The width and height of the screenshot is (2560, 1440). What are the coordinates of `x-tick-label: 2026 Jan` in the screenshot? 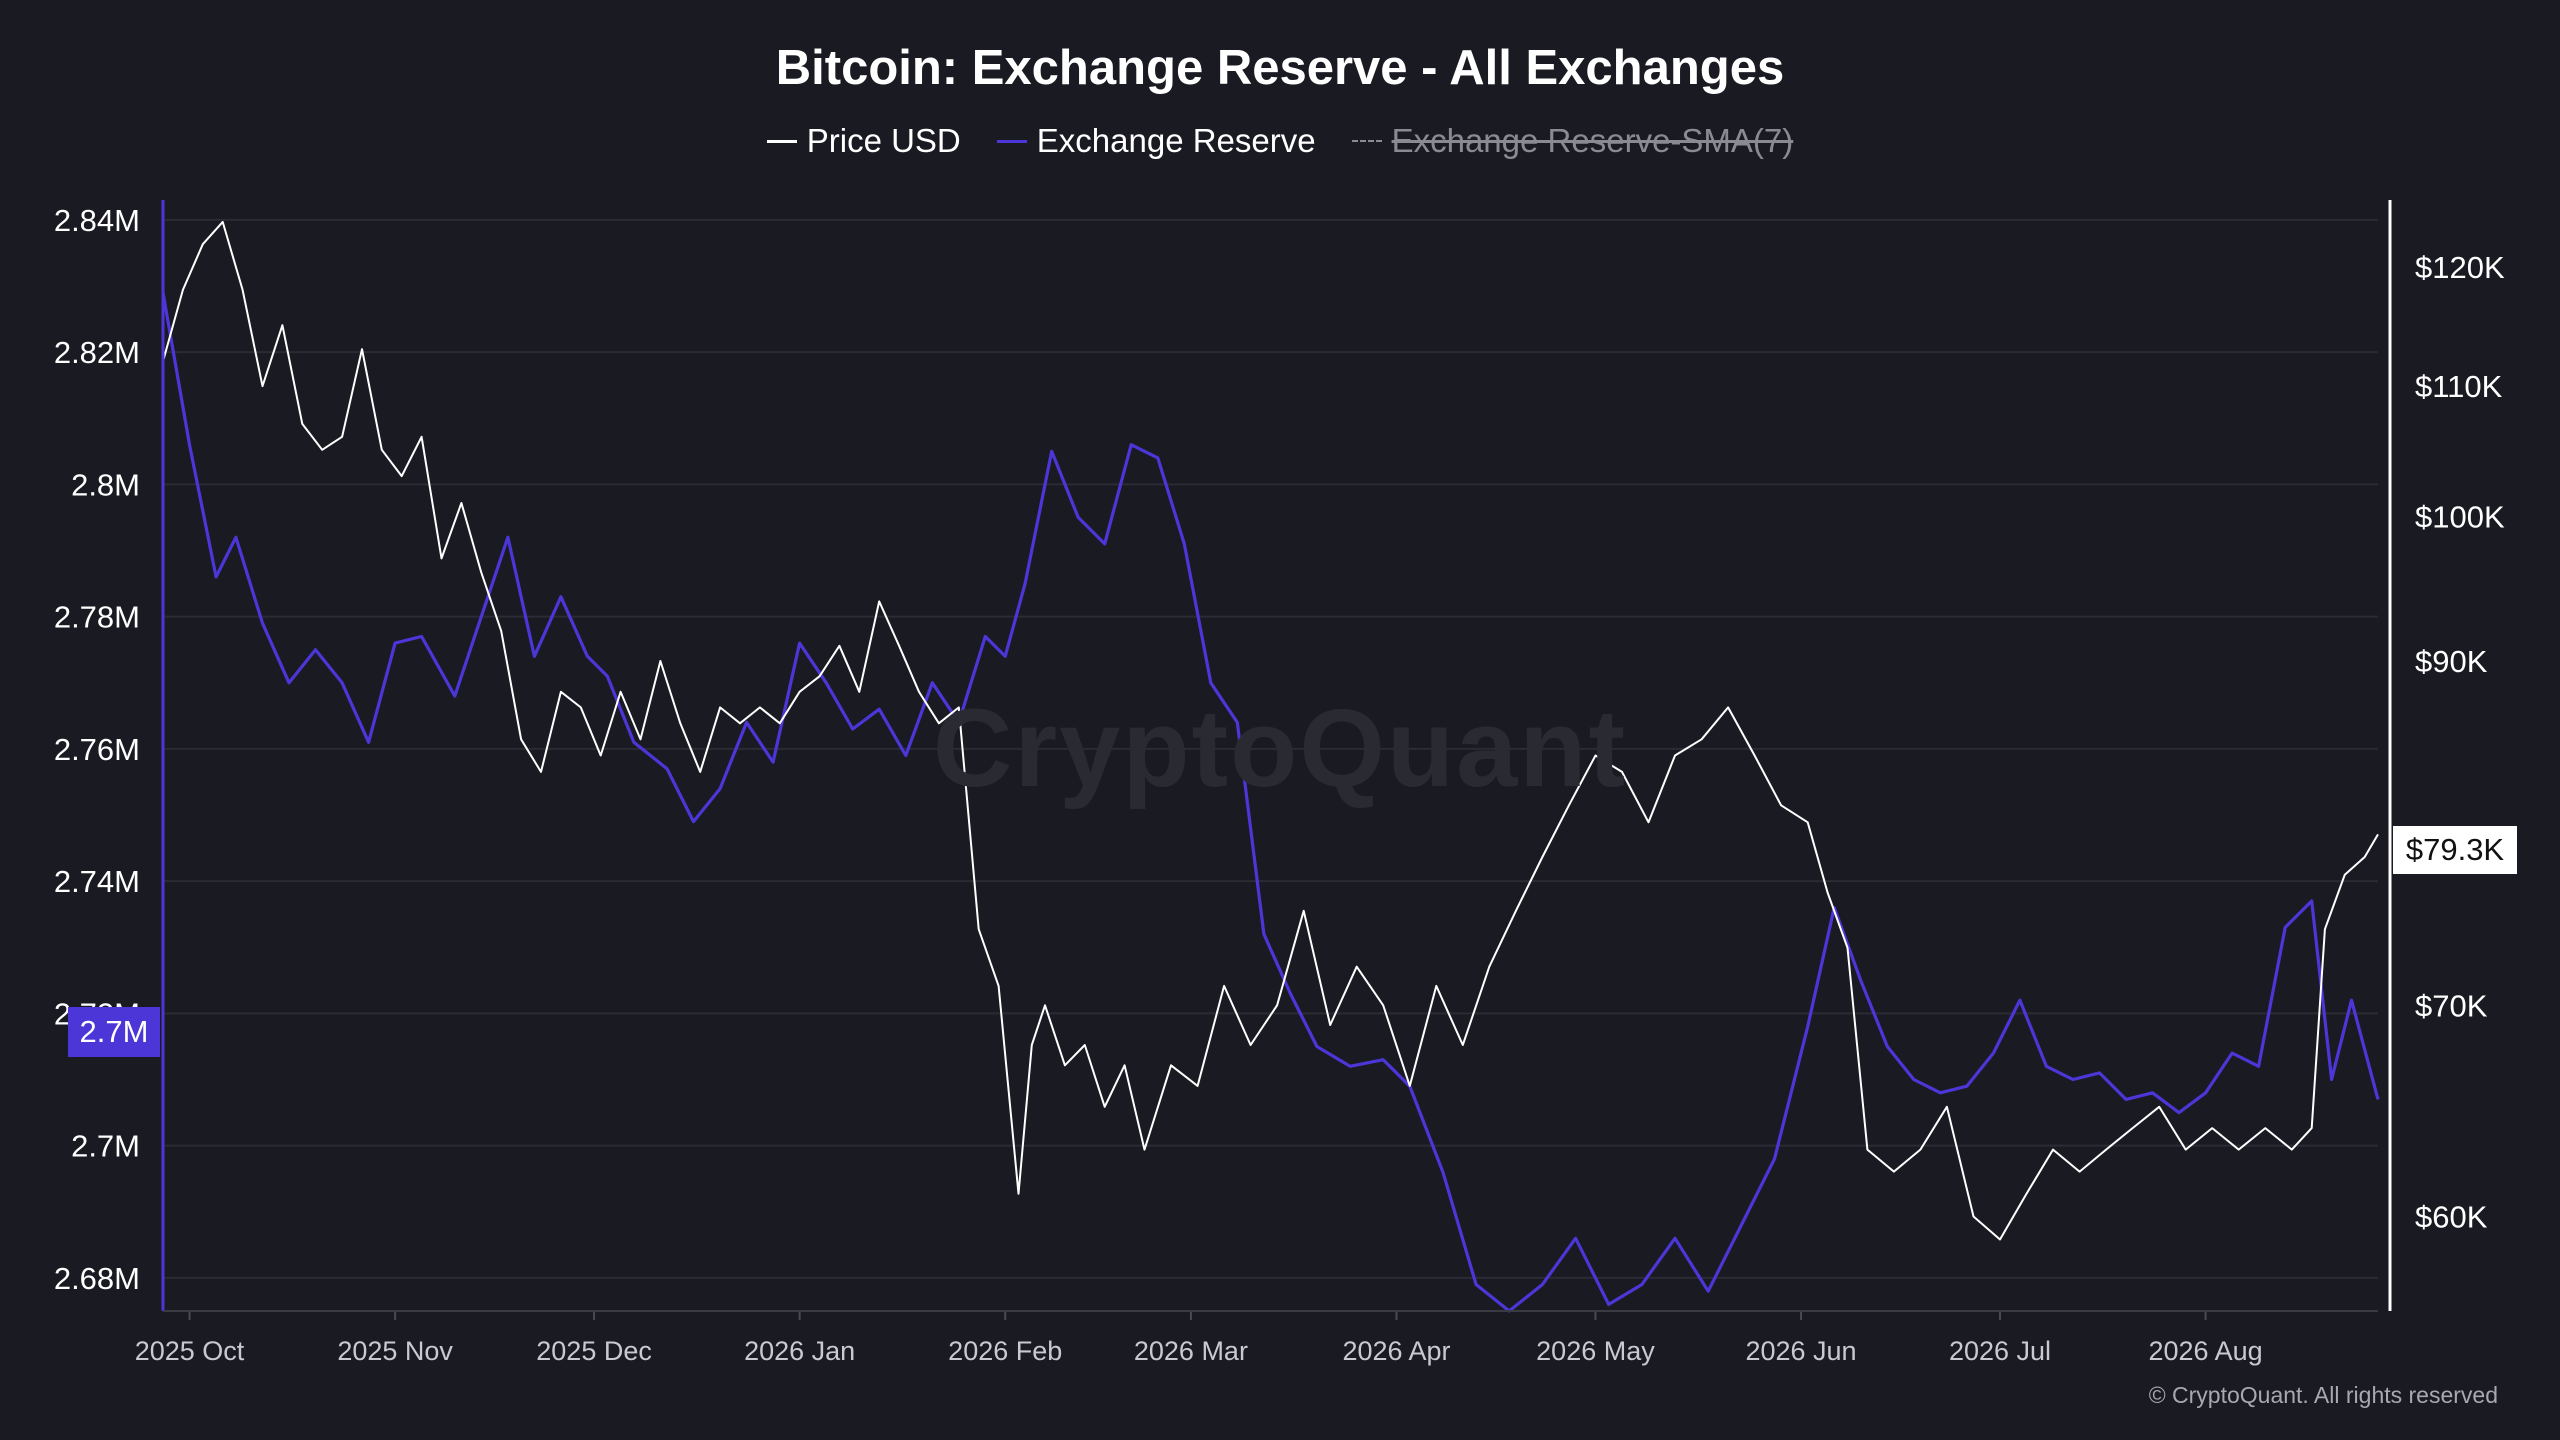 It's located at (799, 1351).